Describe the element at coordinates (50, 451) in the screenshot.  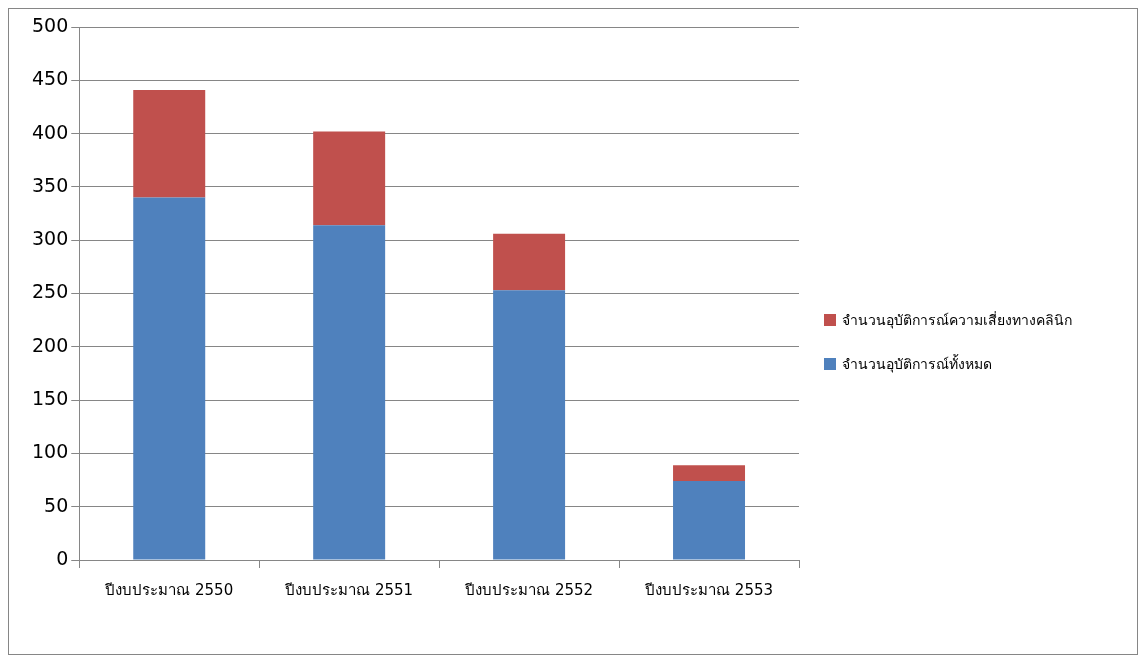
I see `y-tick-label: 100` at that location.